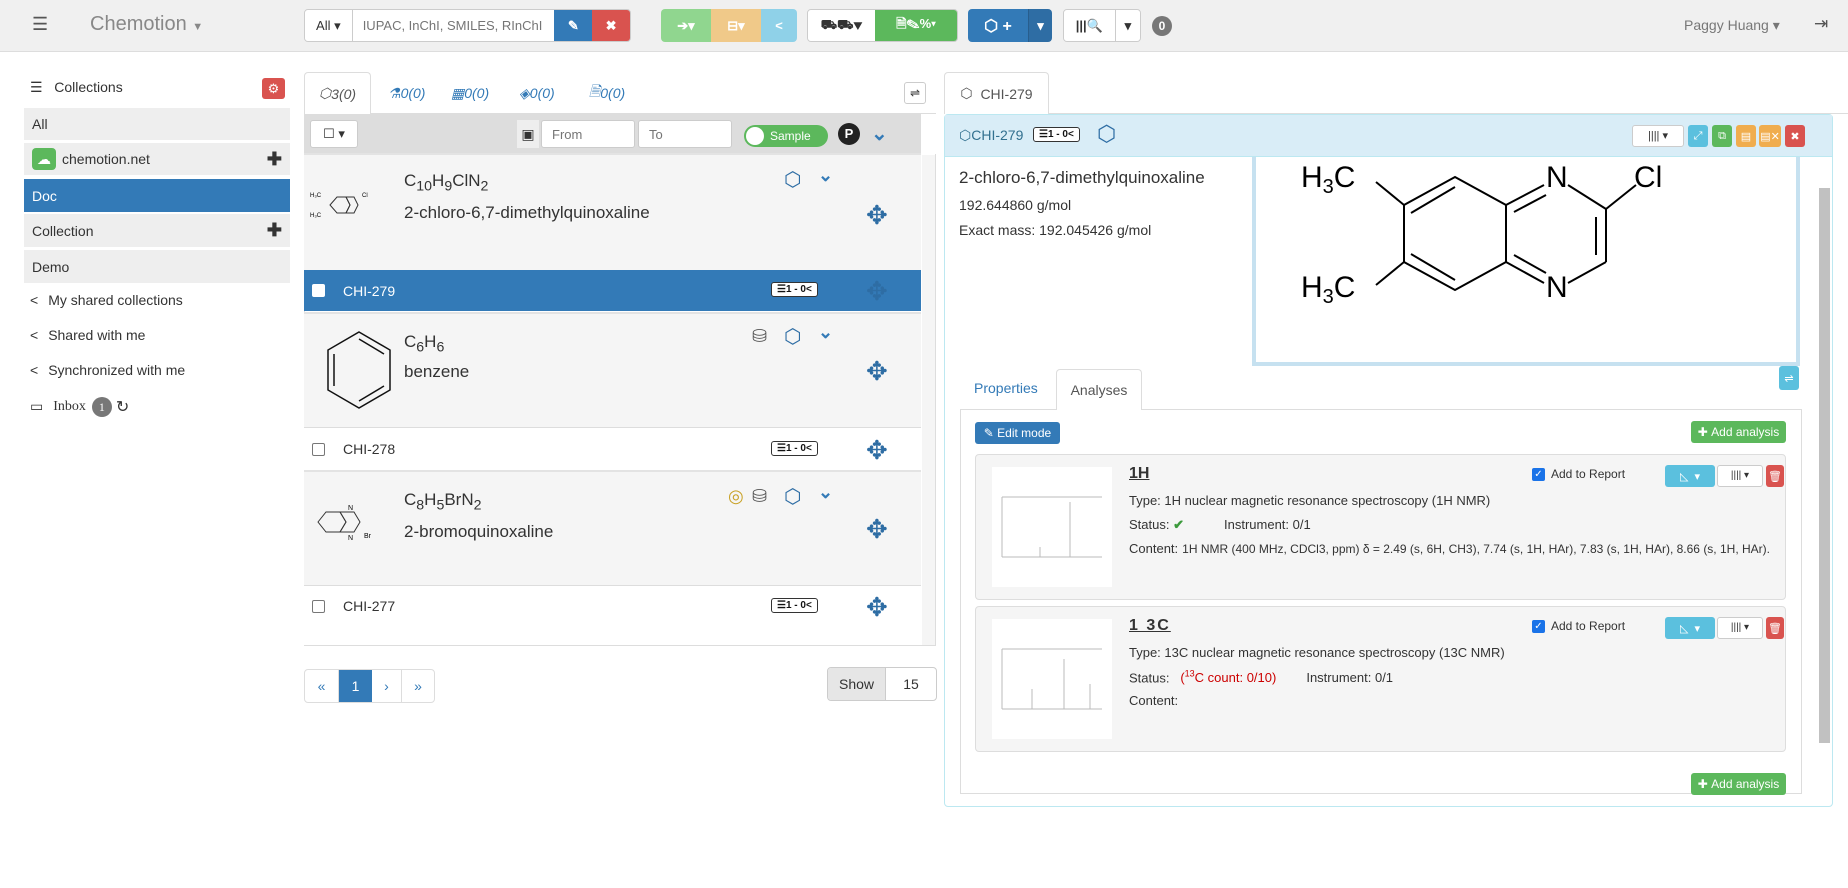  I want to click on search-scope-select: All ▾, so click(329, 25).